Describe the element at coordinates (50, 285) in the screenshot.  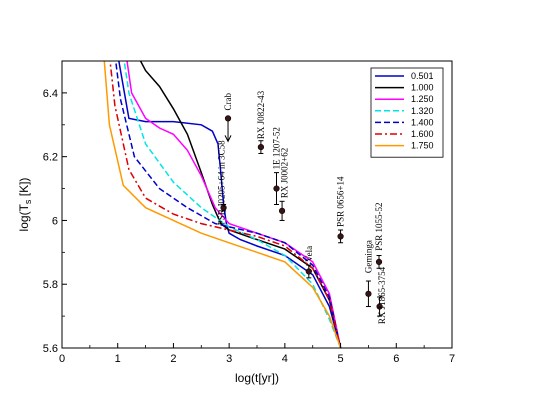
I see `y-tick-label: 5.8` at that location.